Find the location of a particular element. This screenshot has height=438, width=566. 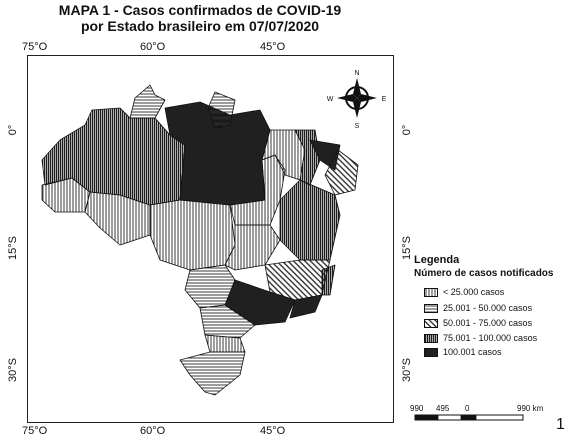

lon-label-60-bottom: 60°O is located at coordinates (153, 431).